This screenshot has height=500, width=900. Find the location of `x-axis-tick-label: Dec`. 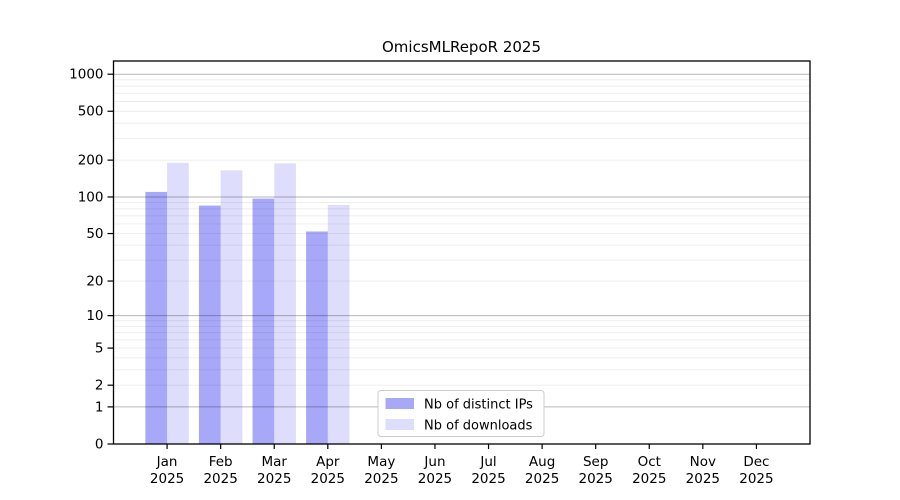

x-axis-tick-label: Dec is located at coordinates (756, 462).